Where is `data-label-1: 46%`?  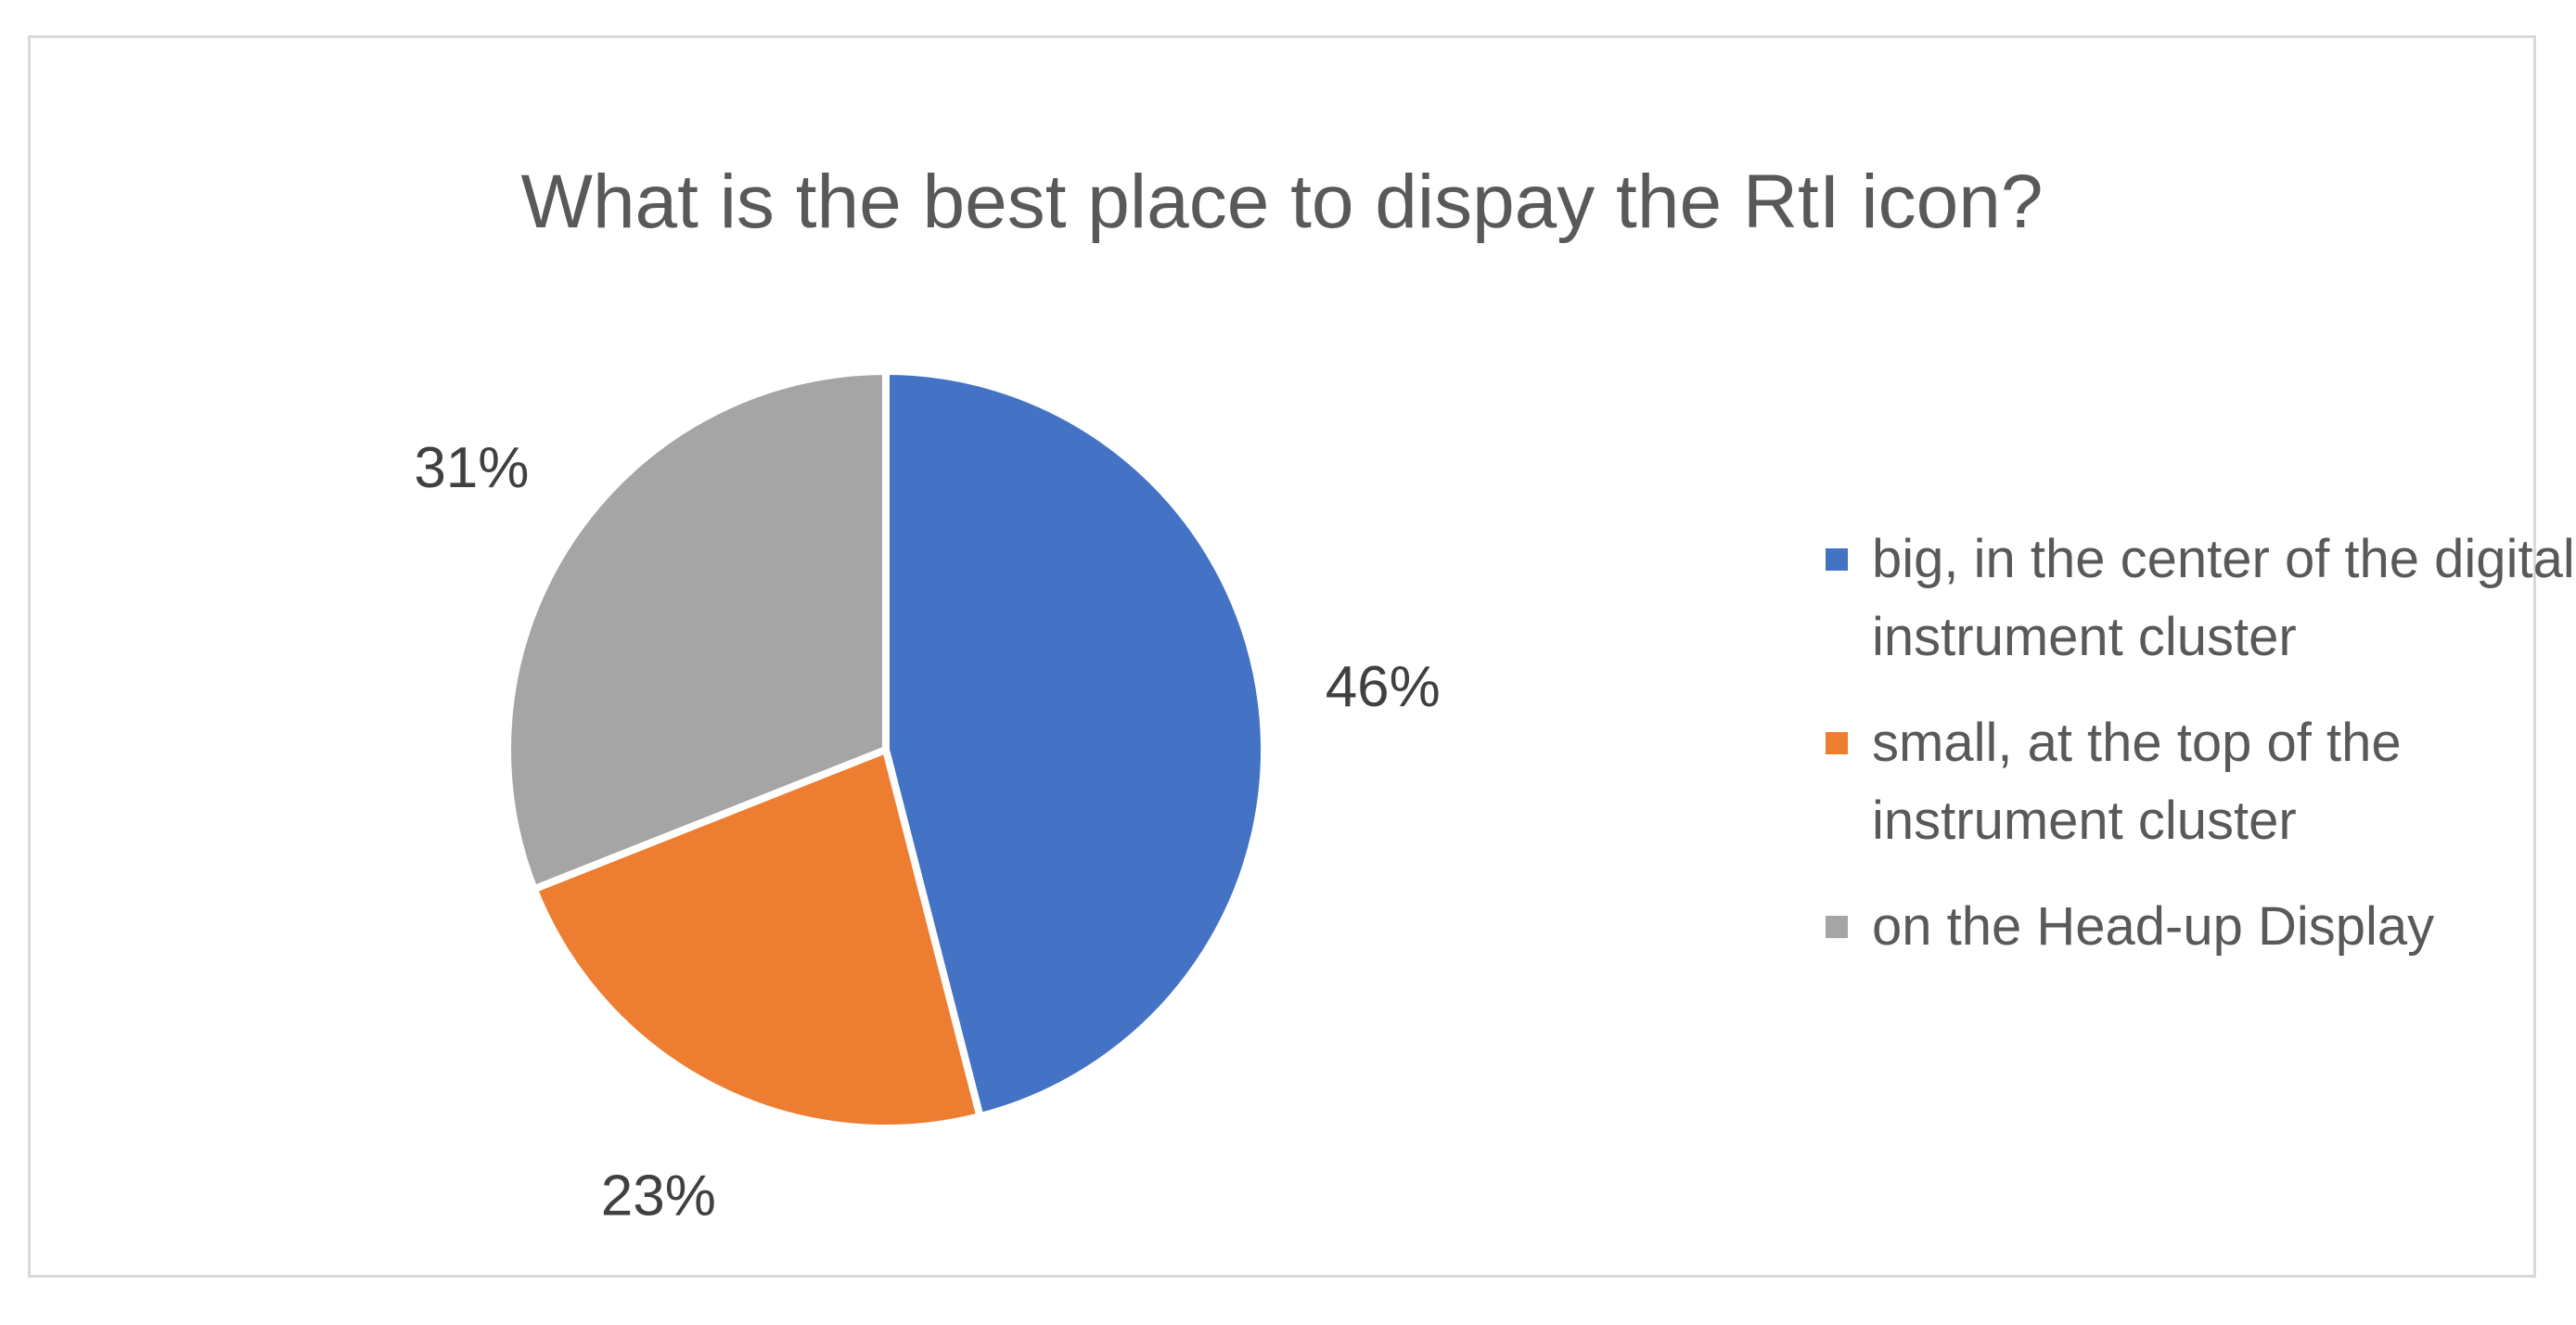 data-label-1: 46% is located at coordinates (1383, 687).